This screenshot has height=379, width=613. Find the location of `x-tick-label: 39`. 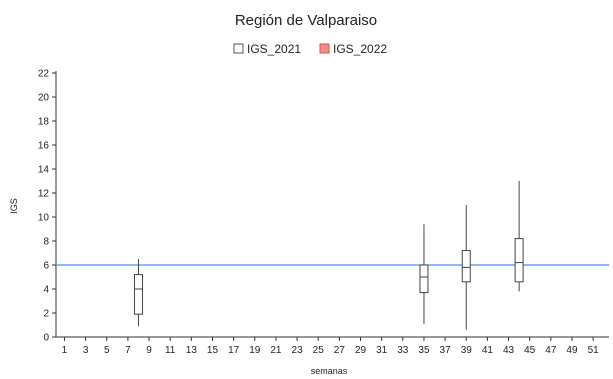

x-tick-label: 39 is located at coordinates (467, 350).